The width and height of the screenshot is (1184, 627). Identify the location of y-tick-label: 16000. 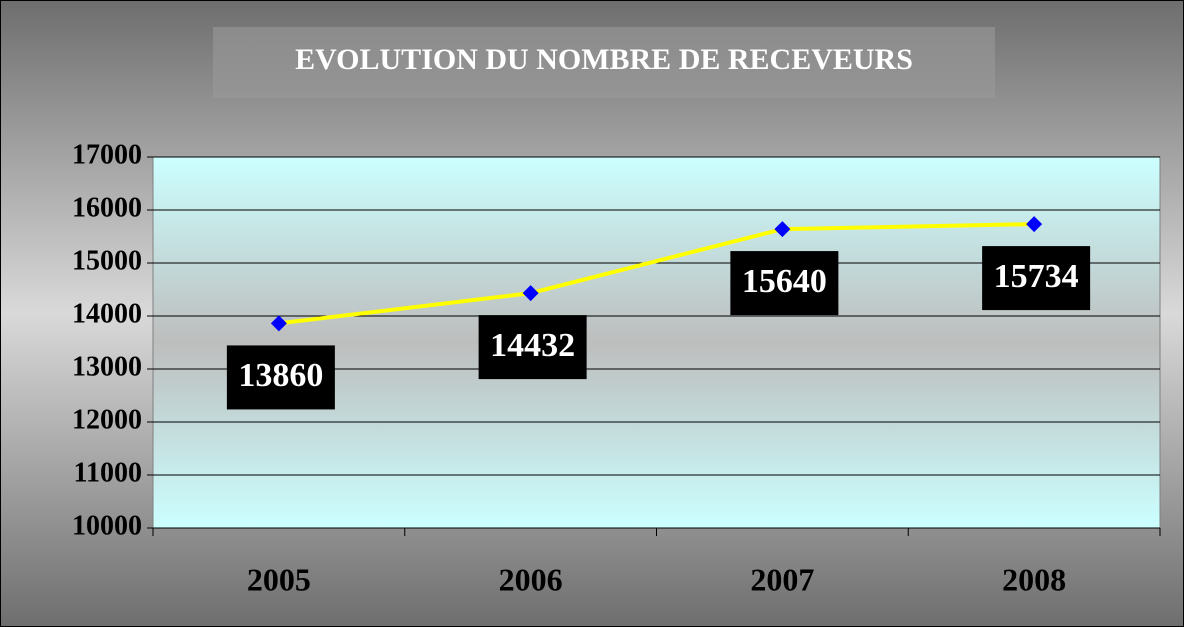
(107, 207).